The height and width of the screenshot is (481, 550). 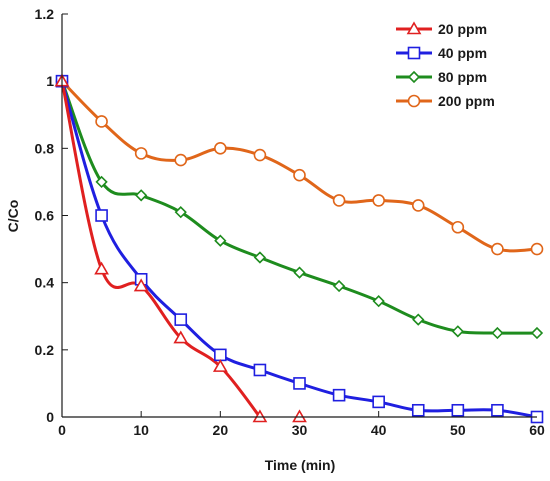 I want to click on y-tick-label: 1.2, so click(x=45, y=14).